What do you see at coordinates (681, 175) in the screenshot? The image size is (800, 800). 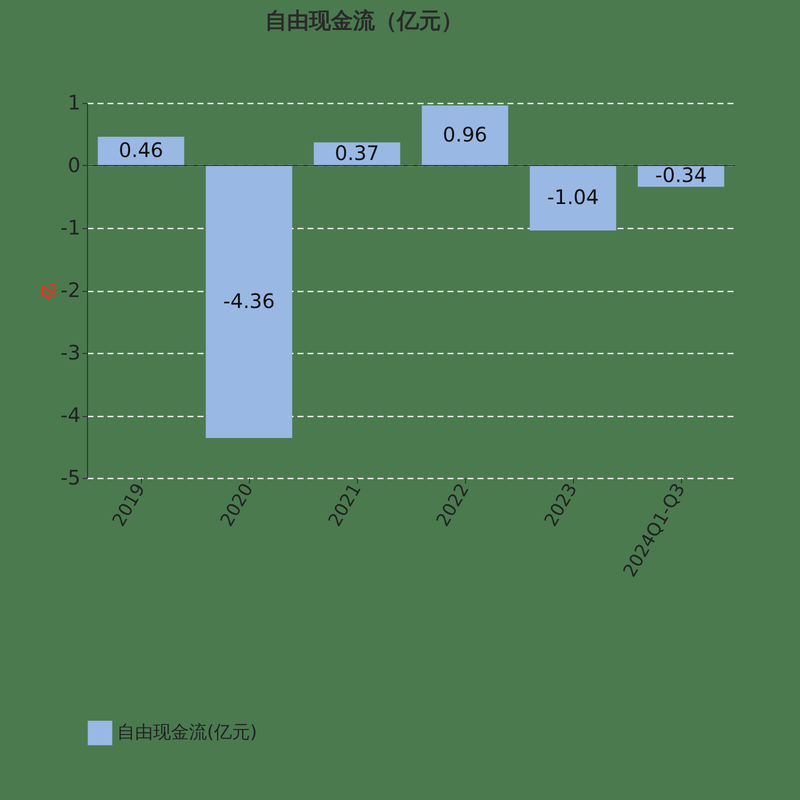 I see `data-label: -0.34` at bounding box center [681, 175].